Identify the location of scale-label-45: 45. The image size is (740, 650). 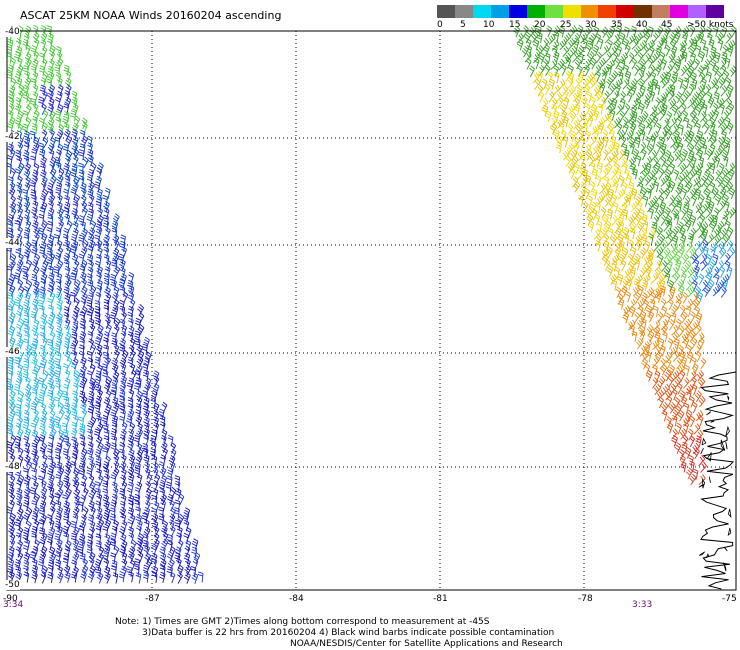
(667, 25).